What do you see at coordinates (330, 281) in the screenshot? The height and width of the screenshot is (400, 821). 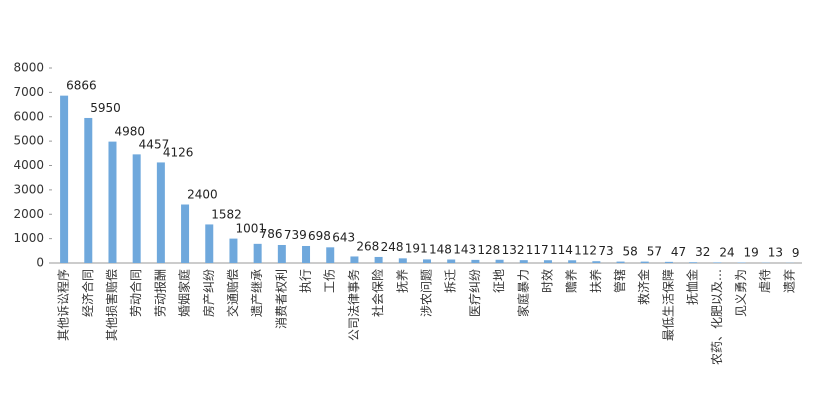 I see `x-tick-label: 工伤` at bounding box center [330, 281].